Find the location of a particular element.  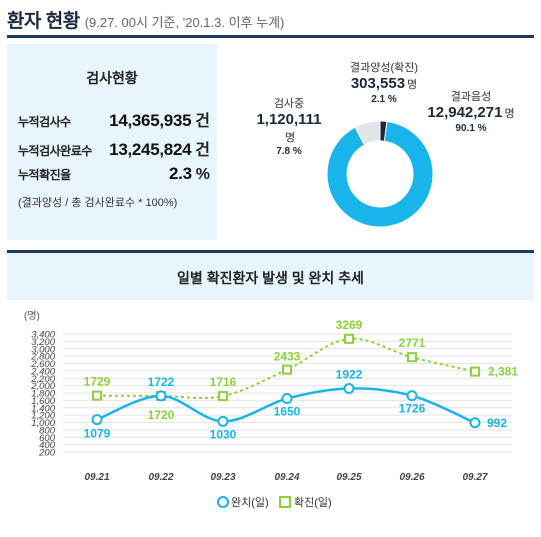

label-percent: 90.1 % is located at coordinates (471, 128).